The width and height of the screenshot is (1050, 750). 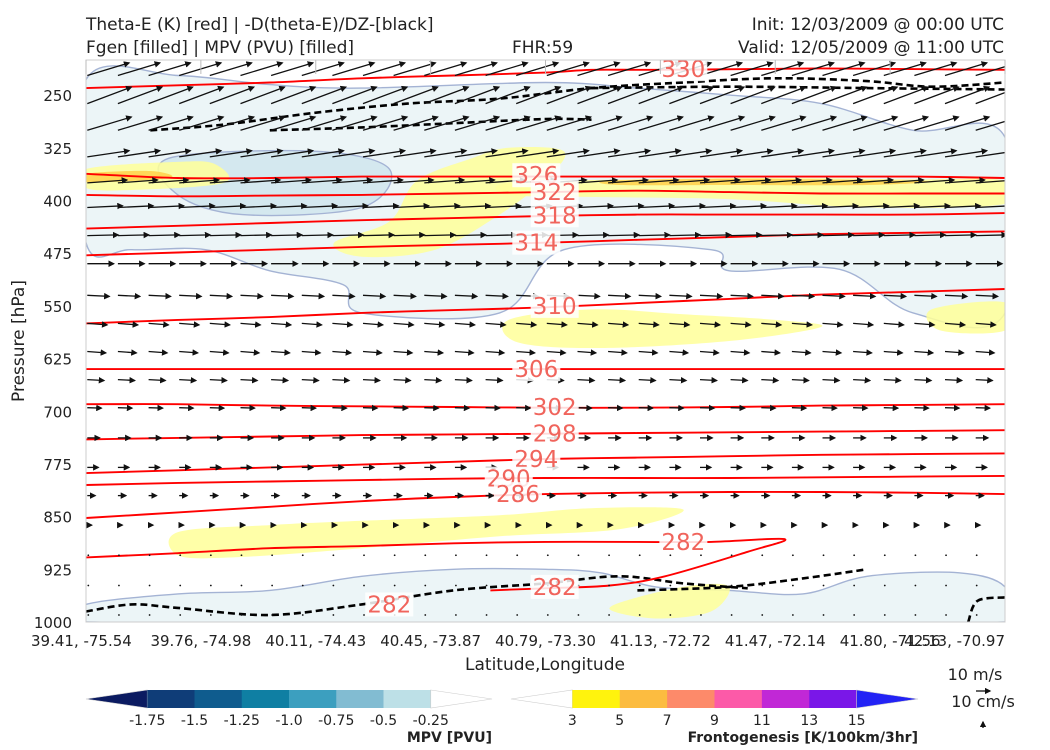 What do you see at coordinates (383, 721) in the screenshot?
I see `colorbar-tick-label: -0.5` at bounding box center [383, 721].